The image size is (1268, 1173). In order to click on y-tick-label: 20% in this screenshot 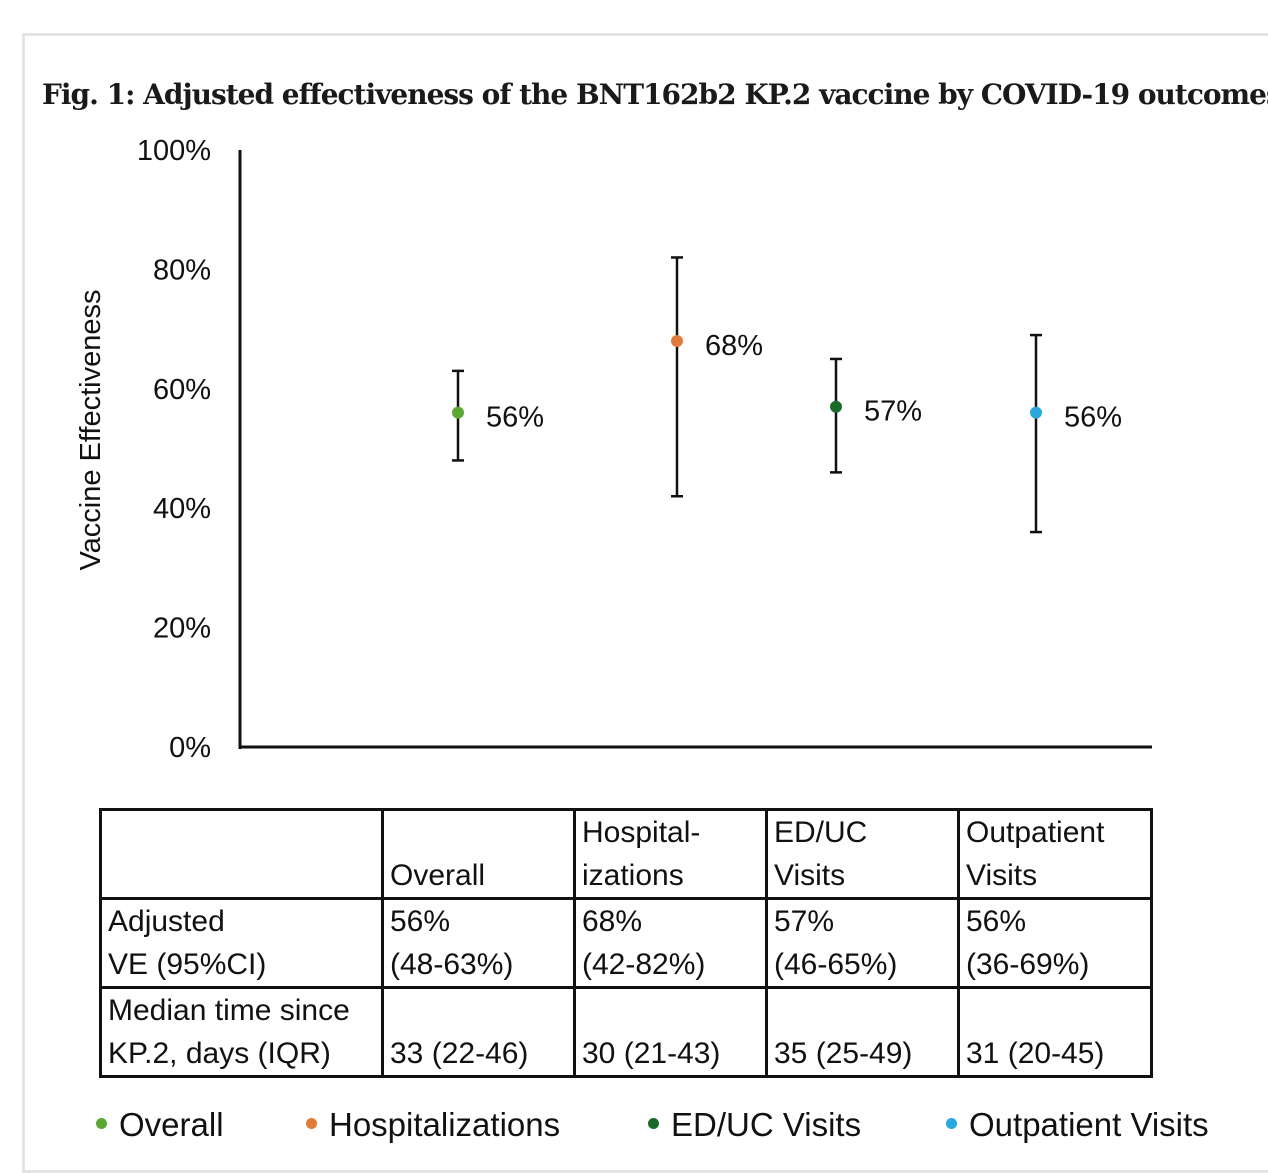, I will do `click(182, 629)`.